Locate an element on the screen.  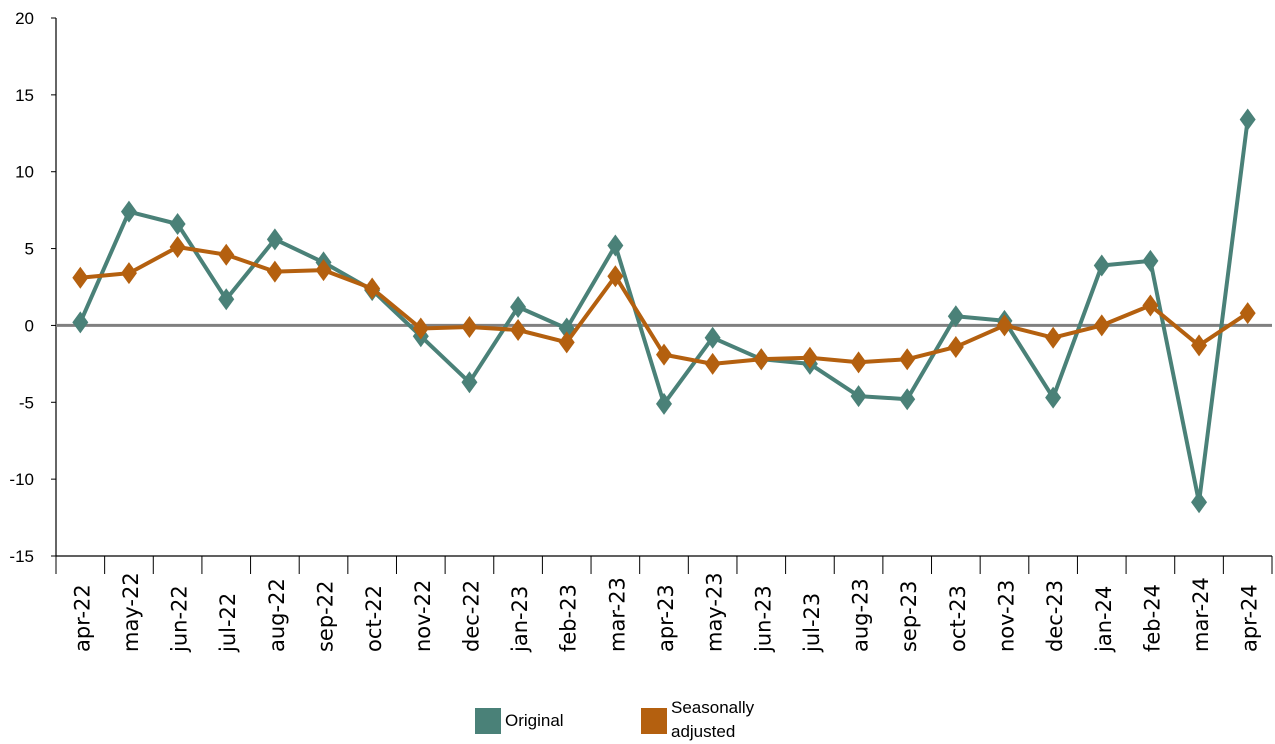
x-tick-label: apr-24 is located at coordinates (1250, 618).